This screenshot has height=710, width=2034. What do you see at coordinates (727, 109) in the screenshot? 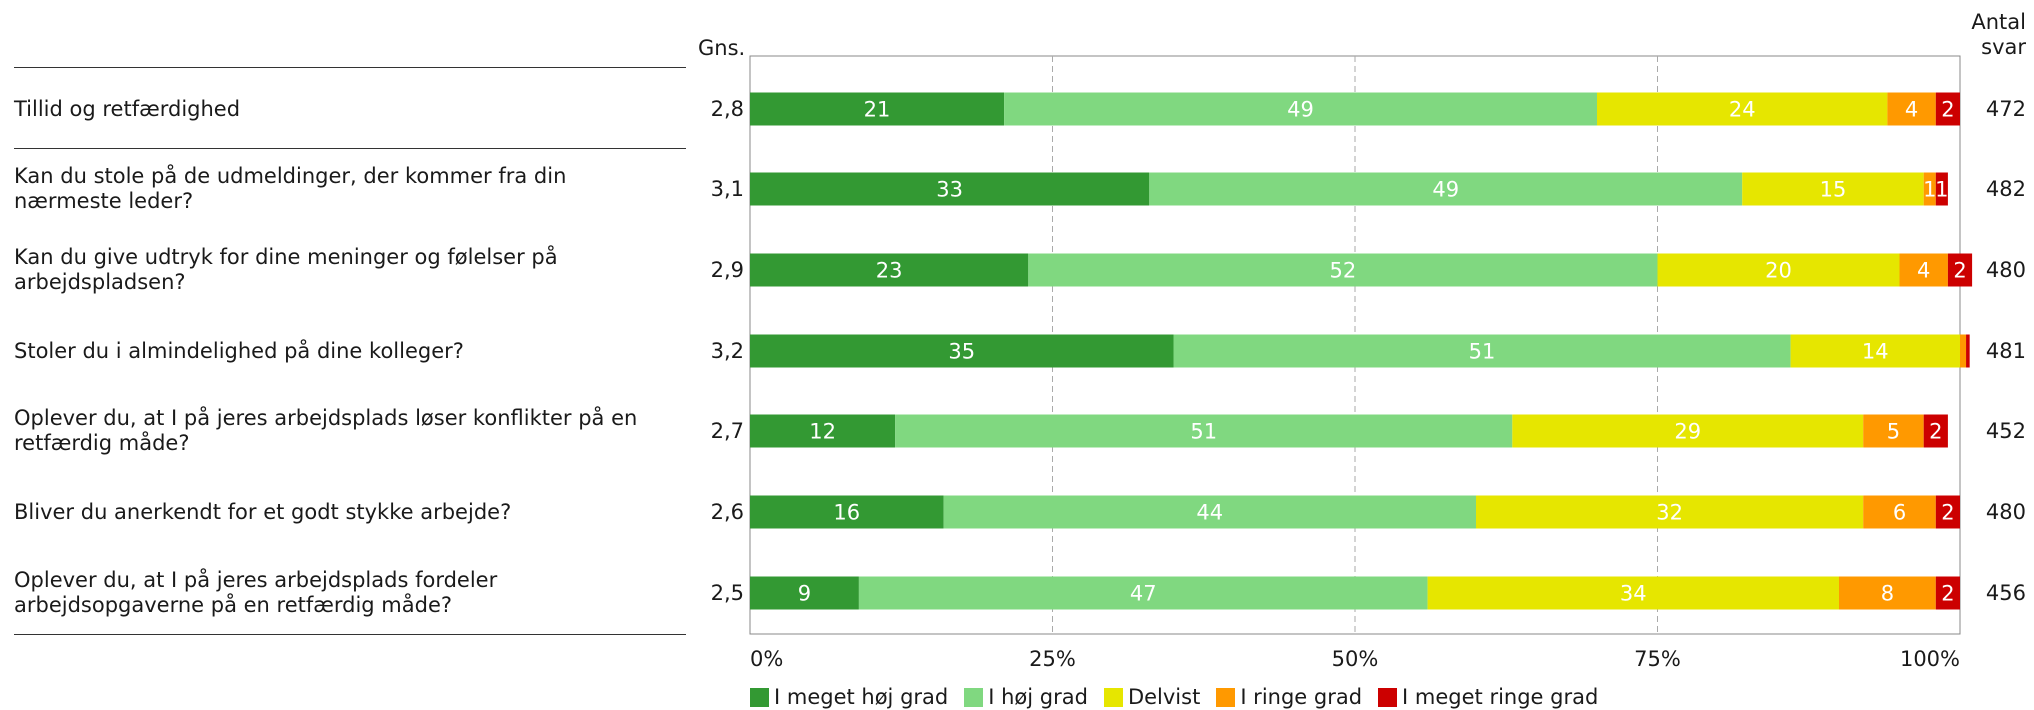
I see `average-value: 2,8` at bounding box center [727, 109].